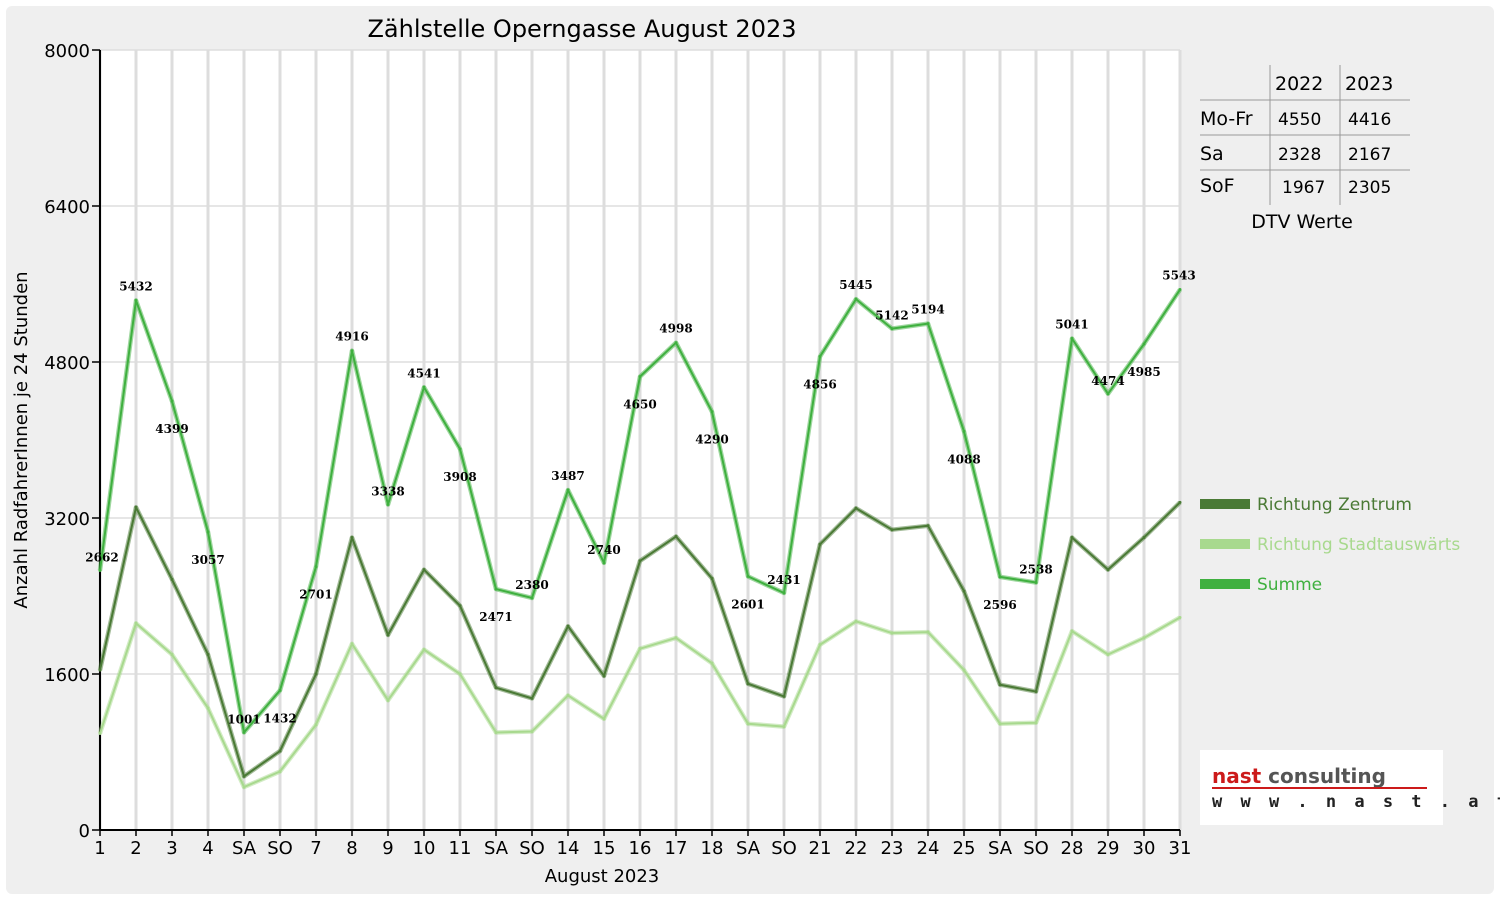 The image size is (1500, 904). What do you see at coordinates (567, 476) in the screenshot?
I see `data-label: 3487` at bounding box center [567, 476].